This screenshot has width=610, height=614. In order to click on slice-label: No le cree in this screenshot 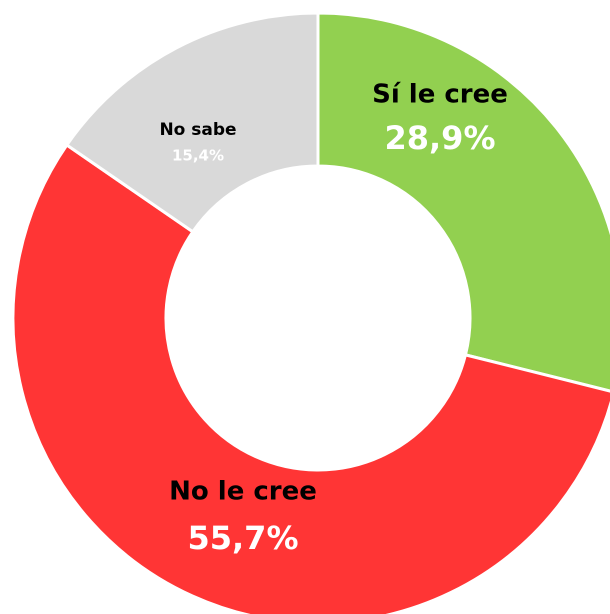, I will do `click(243, 492)`.